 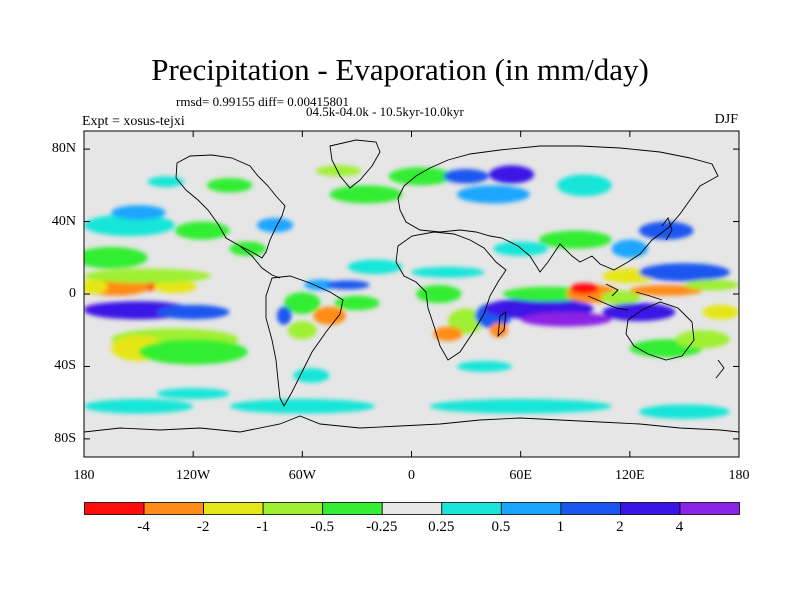 I want to click on x-tick-label: 120E, so click(x=630, y=475).